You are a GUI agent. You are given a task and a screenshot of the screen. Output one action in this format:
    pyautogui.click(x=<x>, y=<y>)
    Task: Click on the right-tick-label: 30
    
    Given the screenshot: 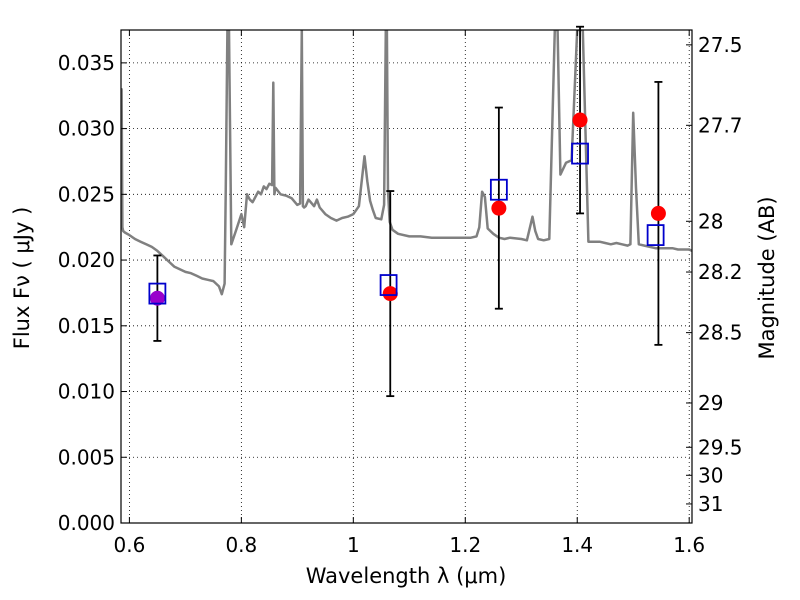 What is the action you would take?
    pyautogui.click(x=710, y=475)
    